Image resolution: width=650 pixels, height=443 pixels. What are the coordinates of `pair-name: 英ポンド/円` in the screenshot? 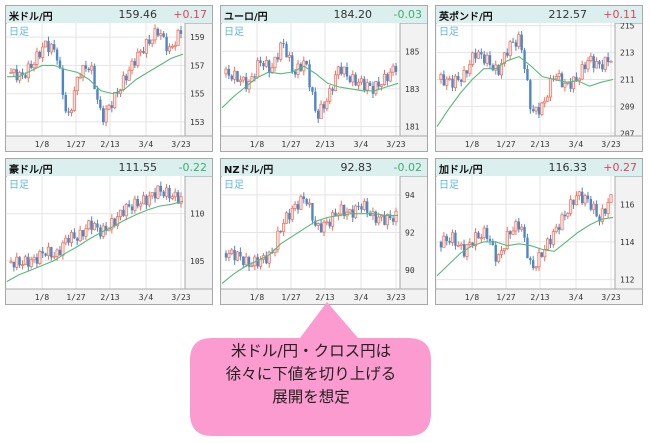 It's located at (466, 17).